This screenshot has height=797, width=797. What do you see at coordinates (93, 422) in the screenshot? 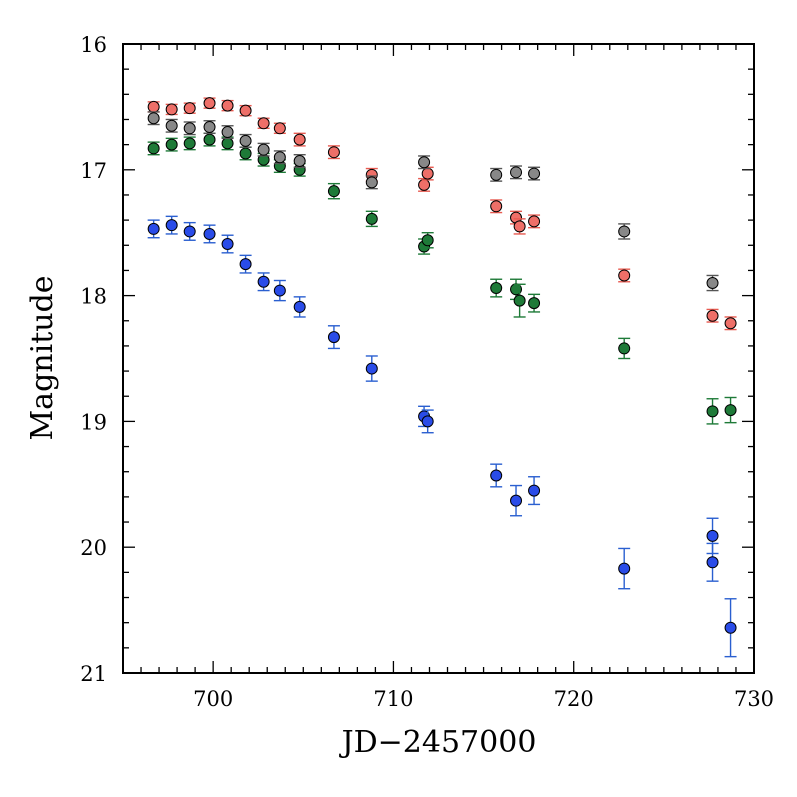
I see `y-tick-label: 19` at bounding box center [93, 422].